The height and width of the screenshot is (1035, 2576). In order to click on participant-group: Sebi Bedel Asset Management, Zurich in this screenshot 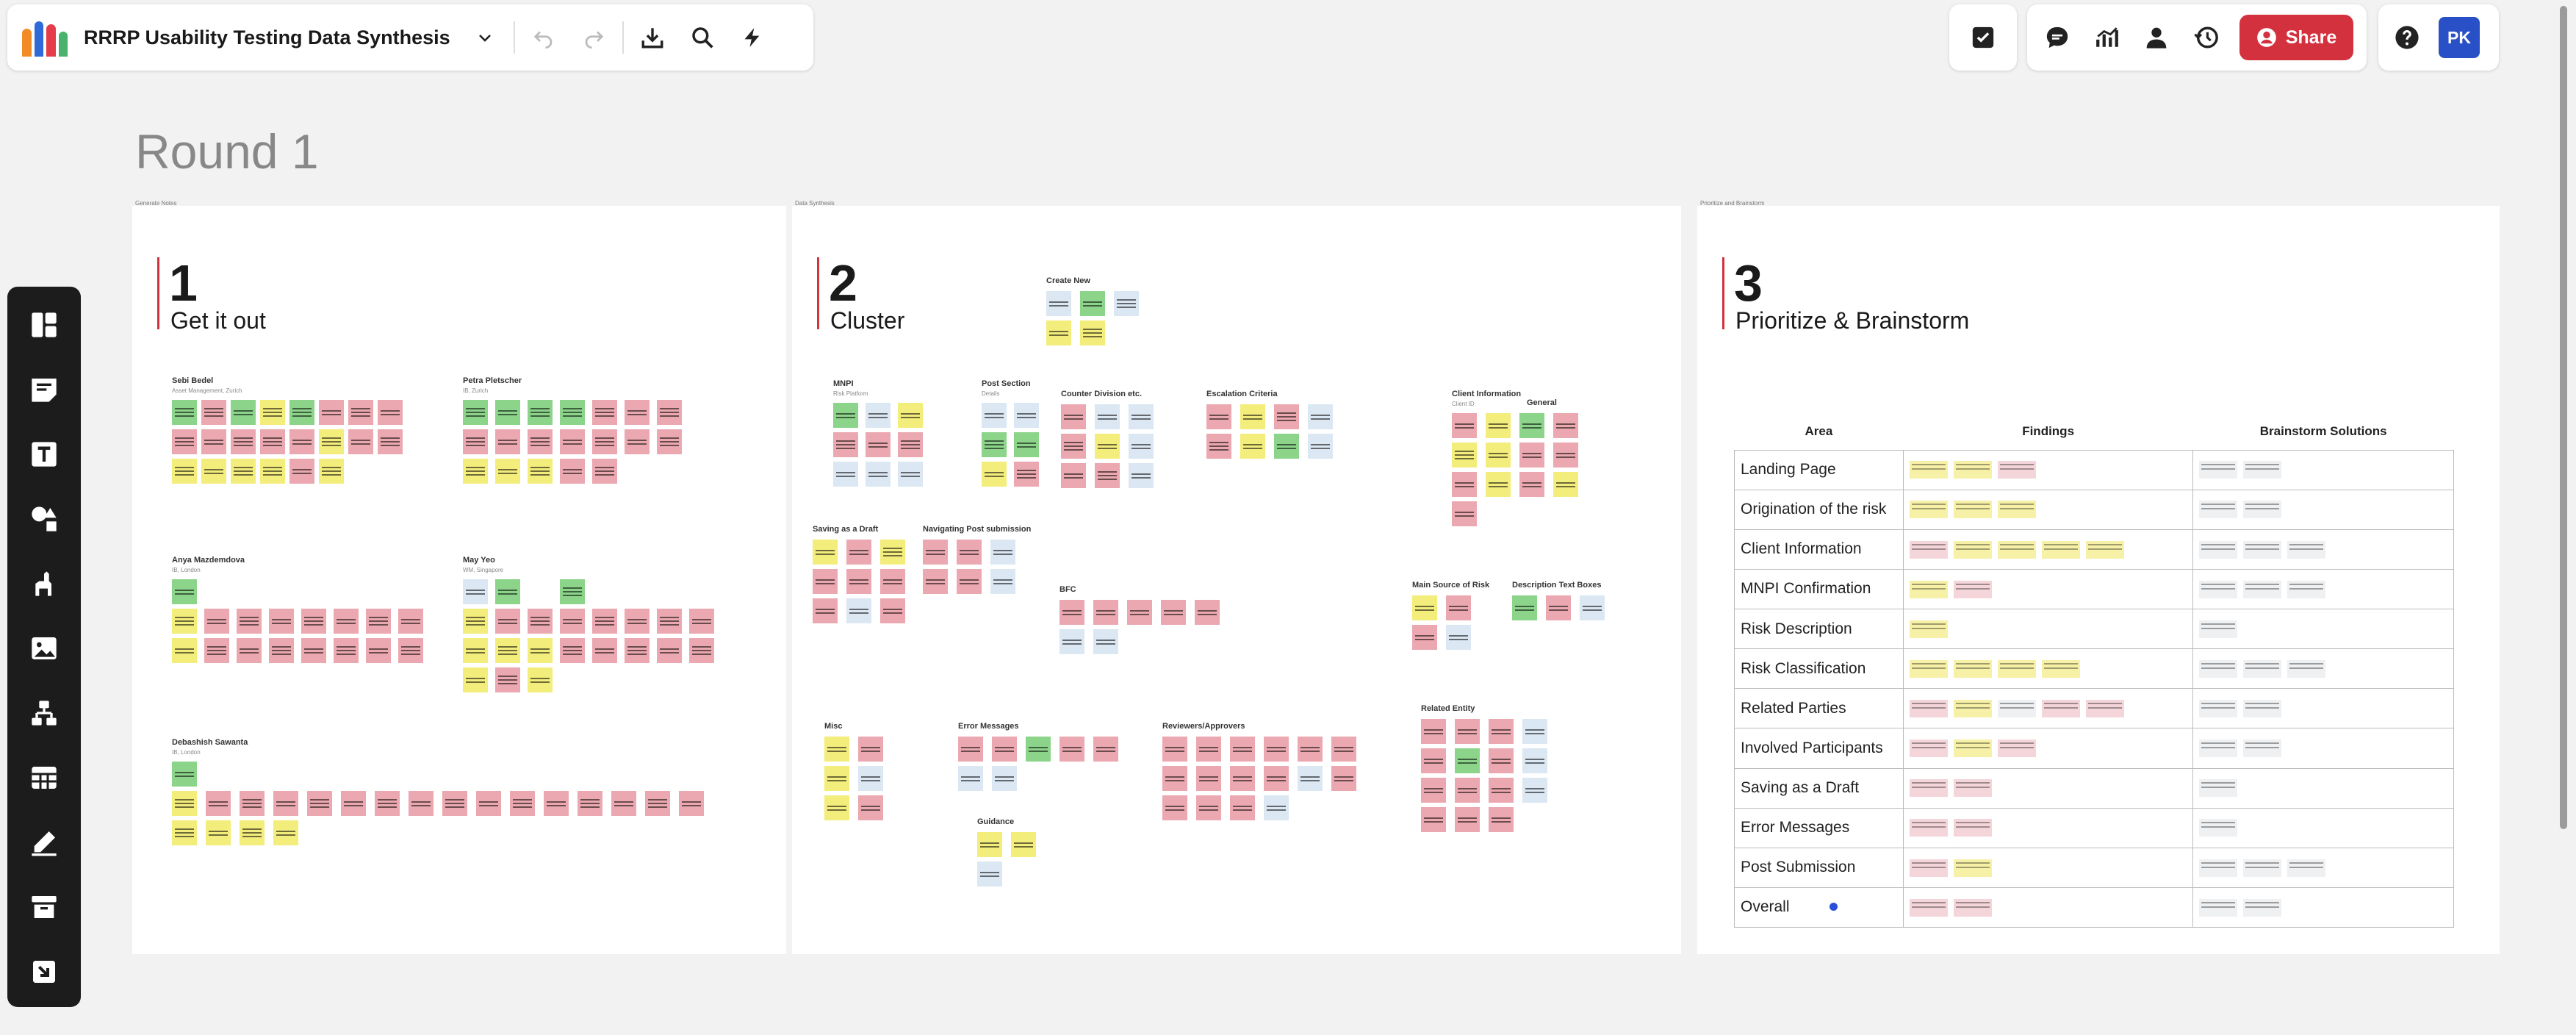, I will do `click(287, 430)`.